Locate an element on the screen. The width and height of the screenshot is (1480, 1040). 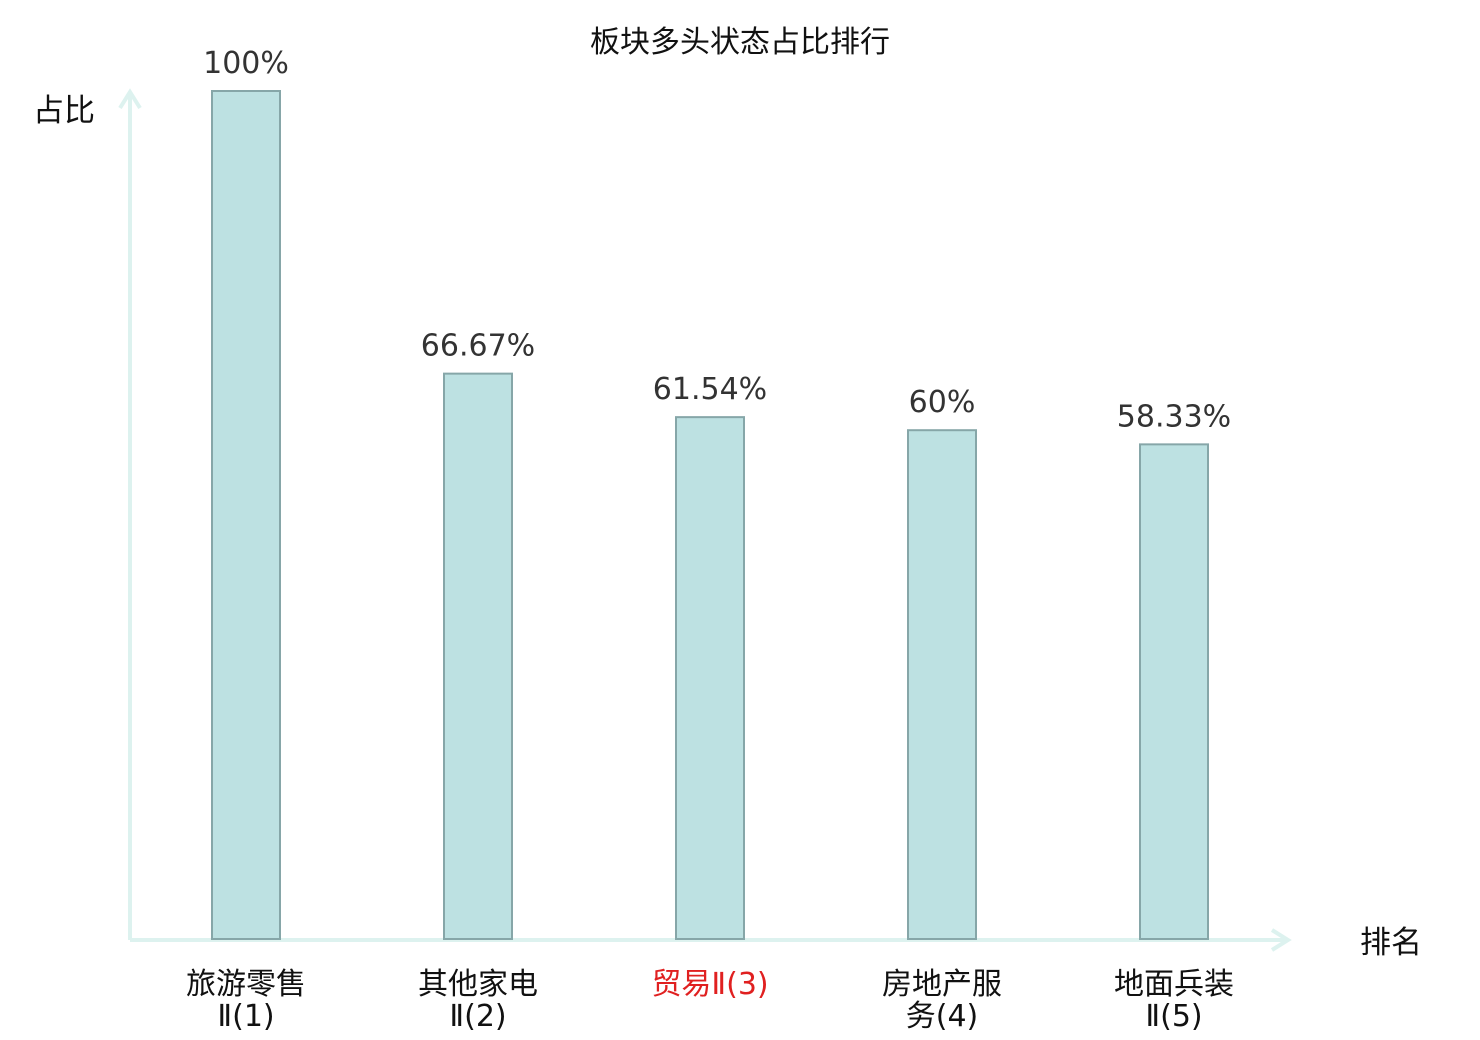
category-label-3: 贸易Ⅱ(3) is located at coordinates (709, 984).